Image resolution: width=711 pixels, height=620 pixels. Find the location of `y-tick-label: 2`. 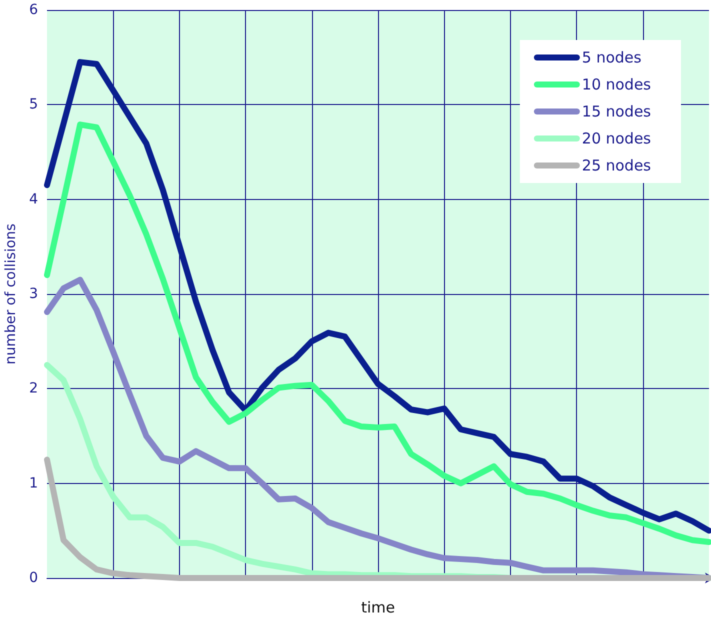

y-tick-label: 2 is located at coordinates (33, 388).